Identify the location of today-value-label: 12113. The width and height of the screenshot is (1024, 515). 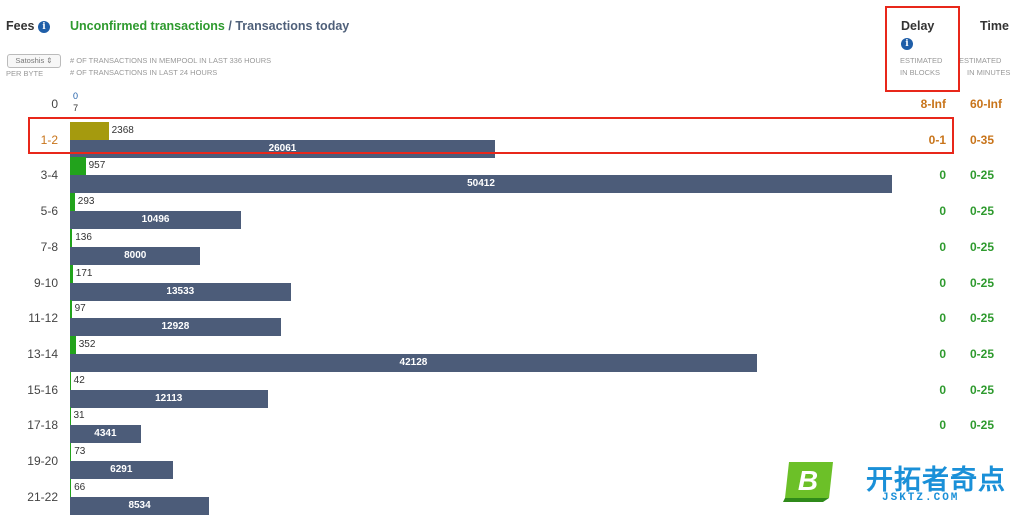
(169, 398).